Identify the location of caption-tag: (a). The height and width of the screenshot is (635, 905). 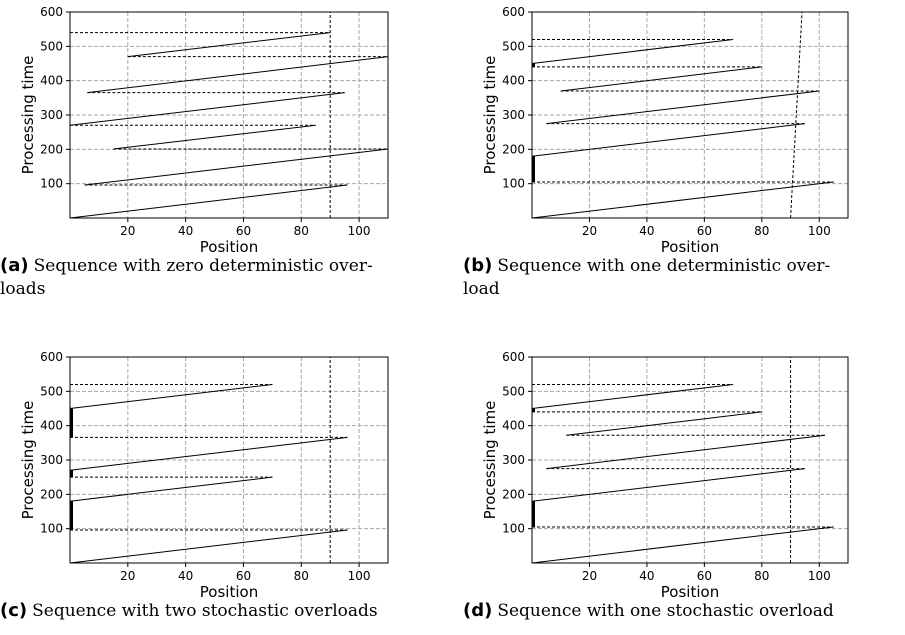
(14, 265).